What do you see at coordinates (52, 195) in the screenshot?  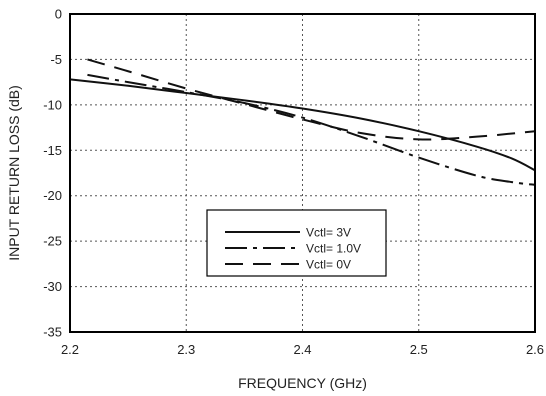 I see `y-tick-label: -20` at bounding box center [52, 195].